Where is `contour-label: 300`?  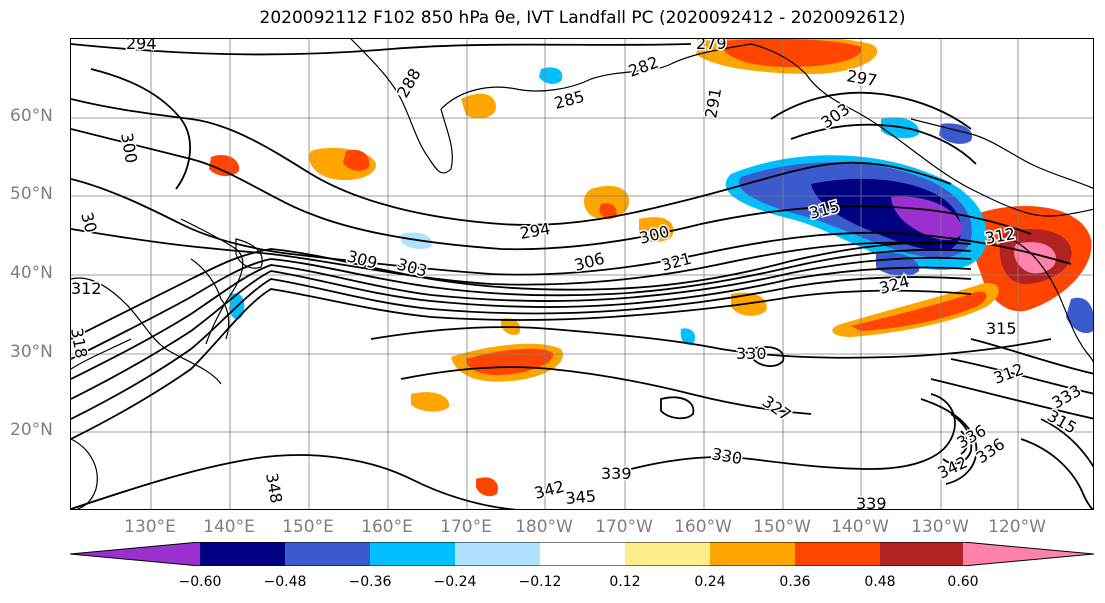
contour-label: 300 is located at coordinates (129, 147).